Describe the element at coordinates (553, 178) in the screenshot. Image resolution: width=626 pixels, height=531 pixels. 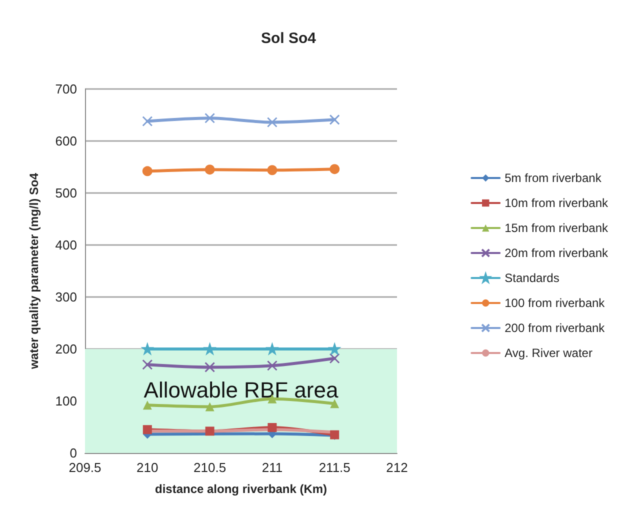
I see `legend-label: 5m from riverbank` at that location.